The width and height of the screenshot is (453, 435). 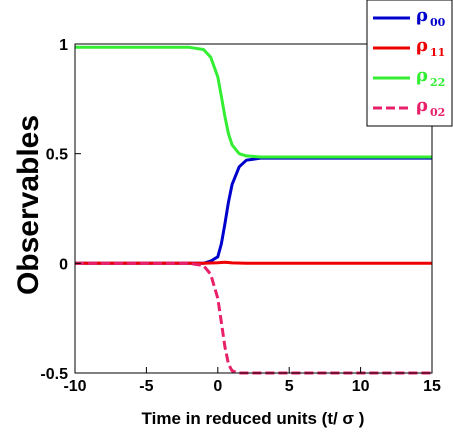 I want to click on y-axis-label: Observables, so click(x=28, y=205).